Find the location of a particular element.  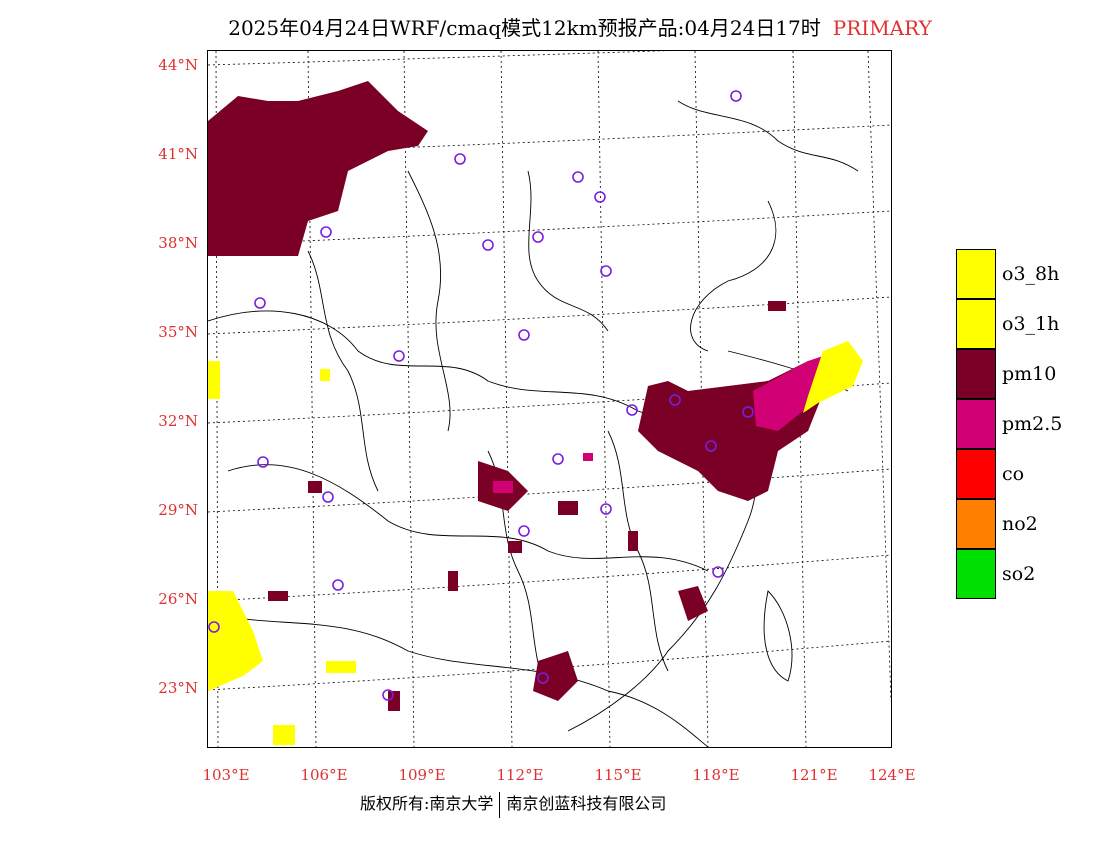

copyright-footer: 版权所有:南京大学 南京创蓝科技有限公司 is located at coordinates (513, 804).